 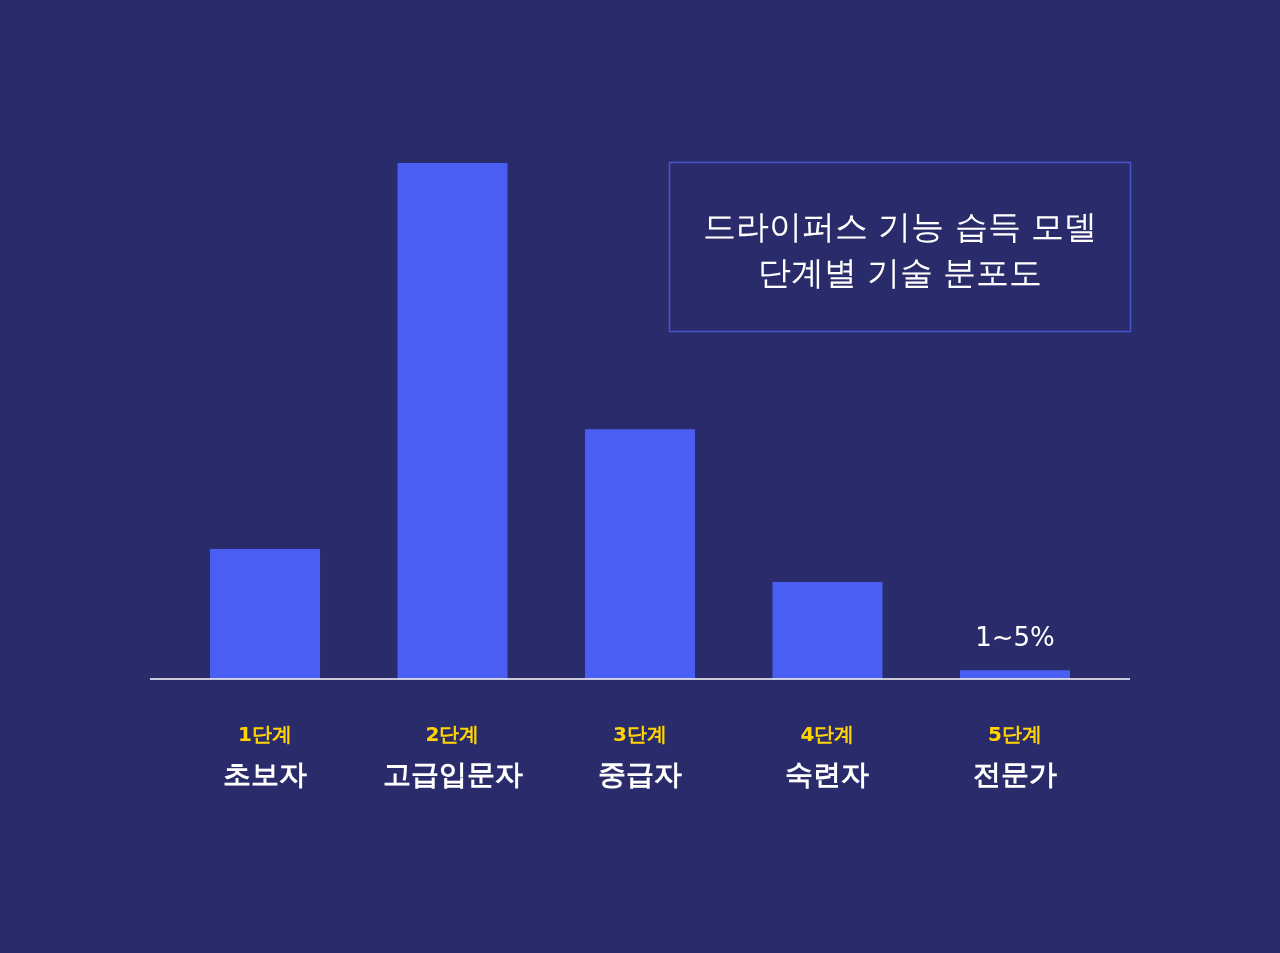 I want to click on text: 드라이퍼스 기능 습득 모델 단계별 기술 분포도, so click(x=900, y=249).